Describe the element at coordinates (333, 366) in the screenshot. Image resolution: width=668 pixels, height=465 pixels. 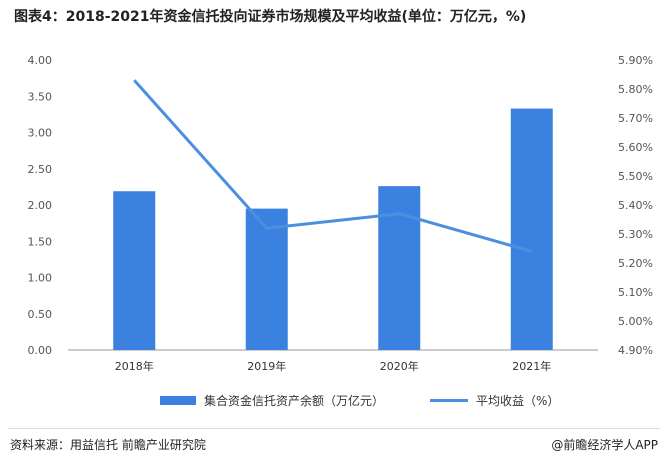
I see `x-axis-labels: 2018年 2019年 2020年 2021年` at that location.